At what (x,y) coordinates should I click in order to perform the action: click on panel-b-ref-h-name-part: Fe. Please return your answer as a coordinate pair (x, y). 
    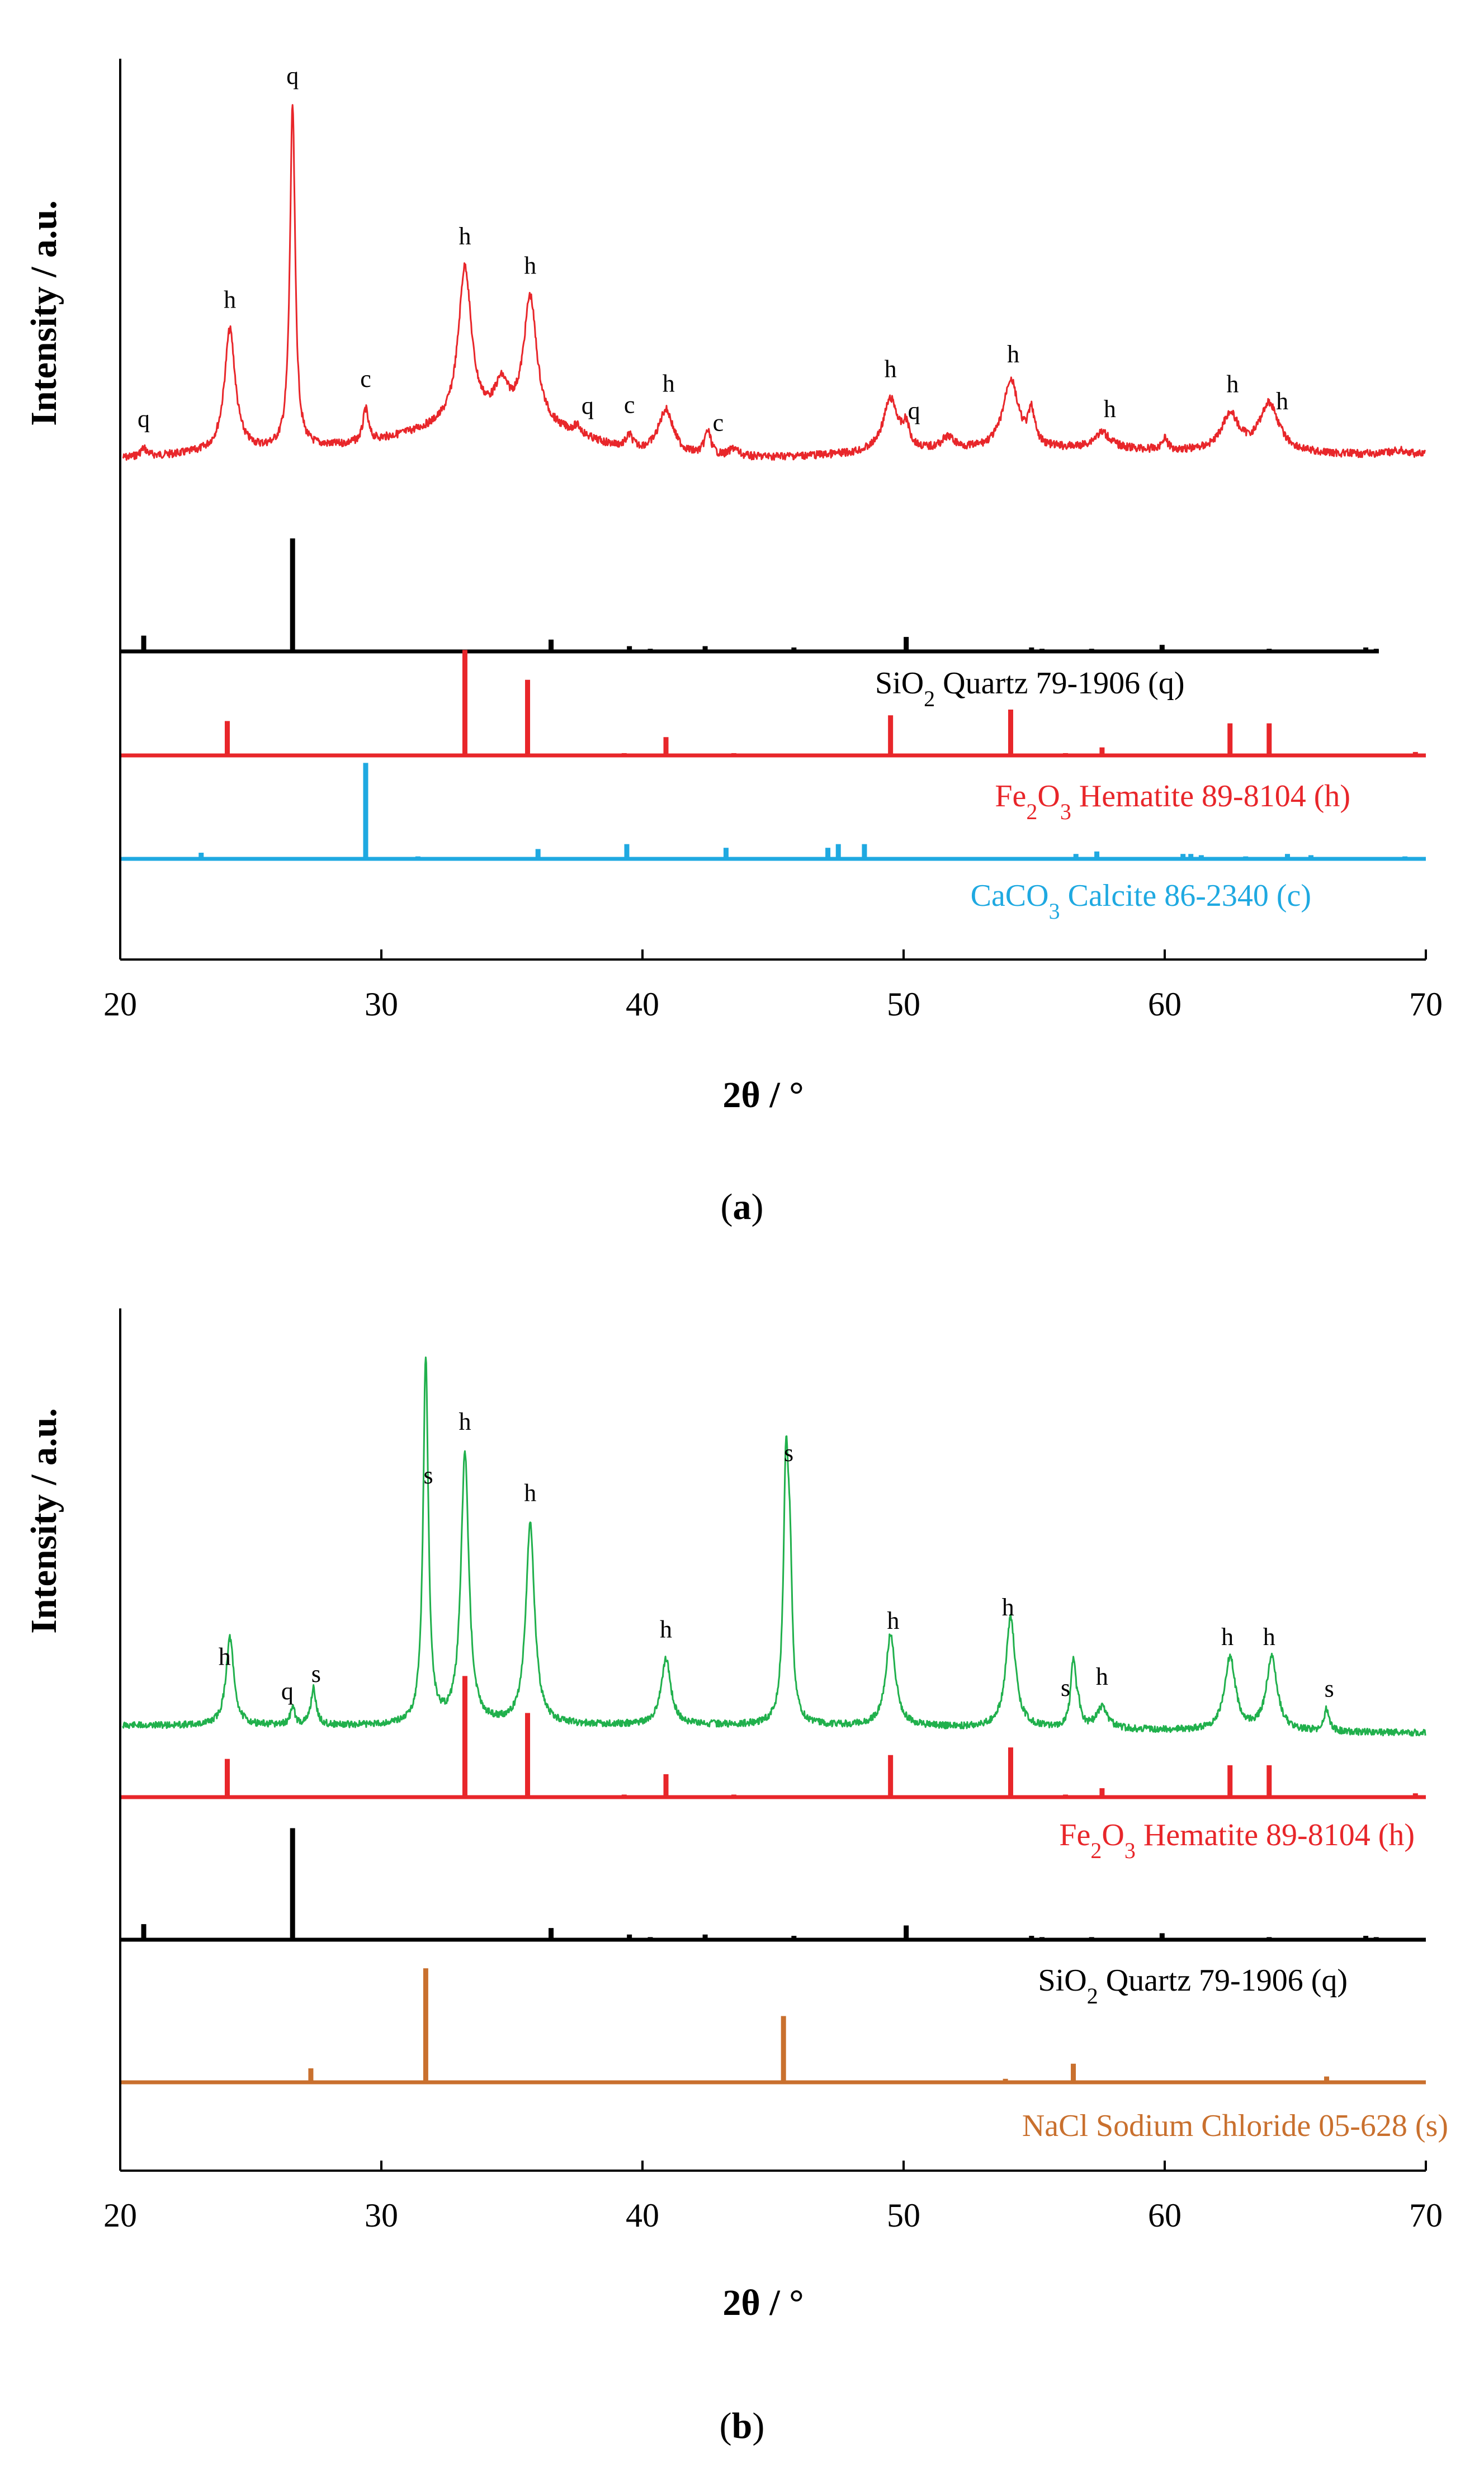
    Looking at the image, I should click on (1074, 1835).